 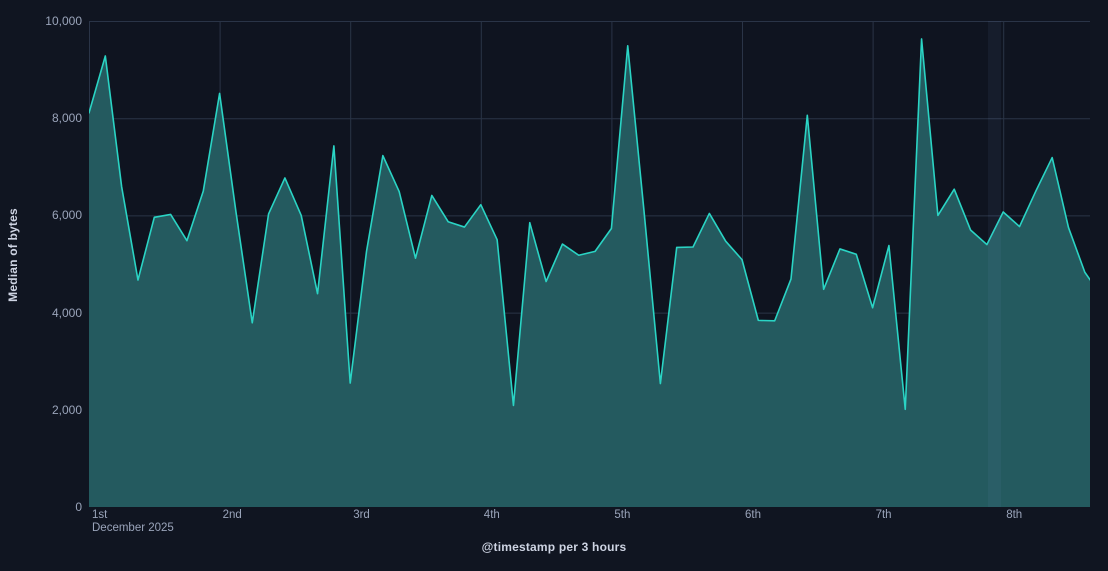 I want to click on x-tick-label: 7th, so click(x=884, y=515).